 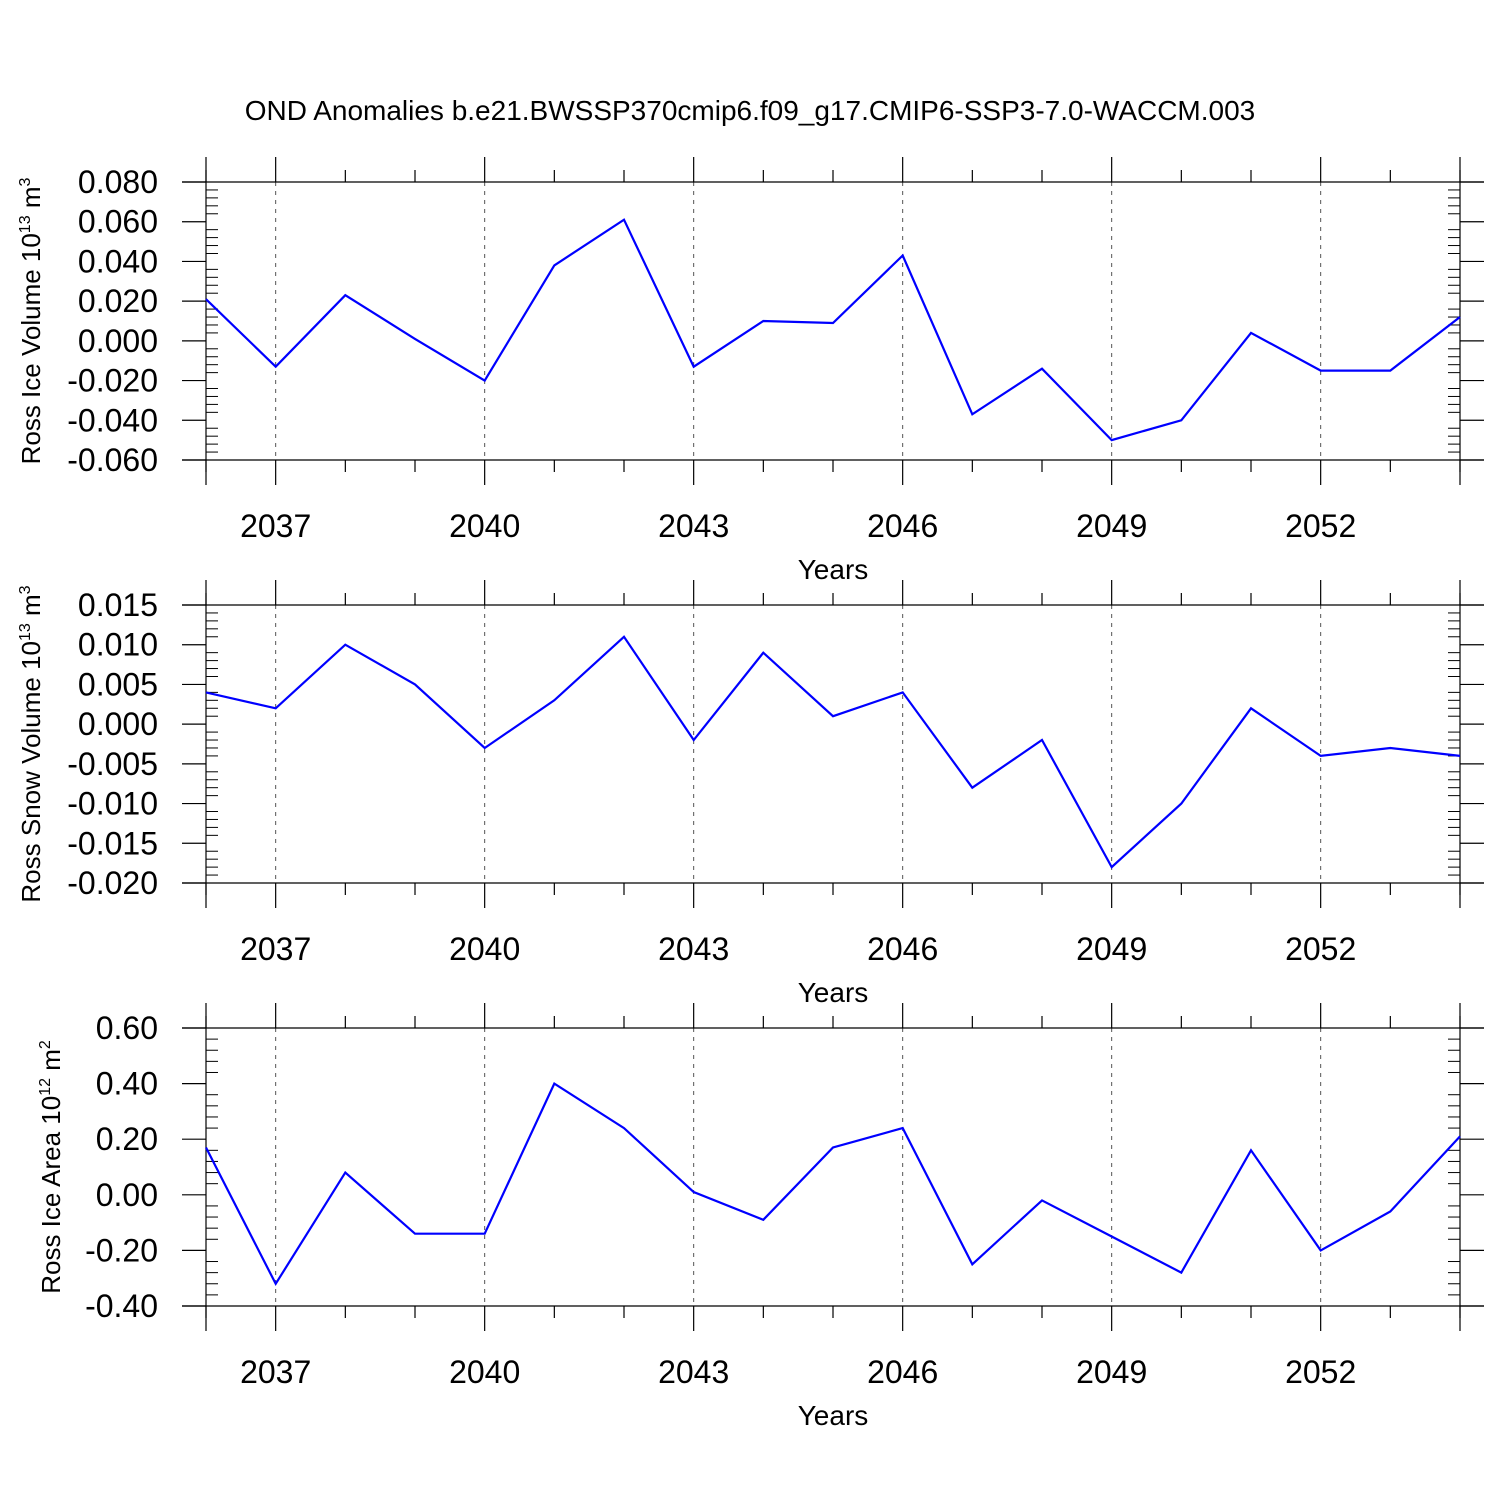 What do you see at coordinates (31, 743) in the screenshot?
I see `y-axis-label: Ross Snow Volume 1013 m3` at bounding box center [31, 743].